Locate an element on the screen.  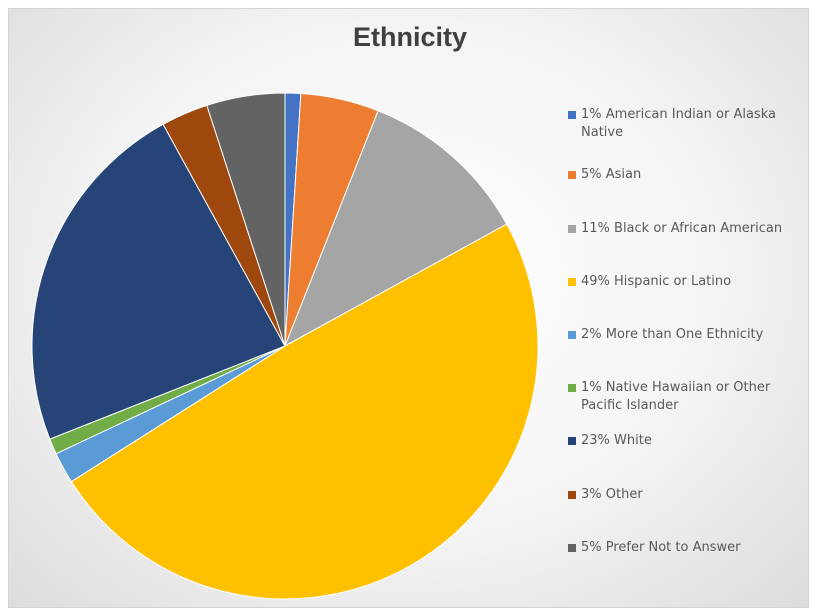
legend-label: 1% American Indian or Alaska Native is located at coordinates (678, 123).